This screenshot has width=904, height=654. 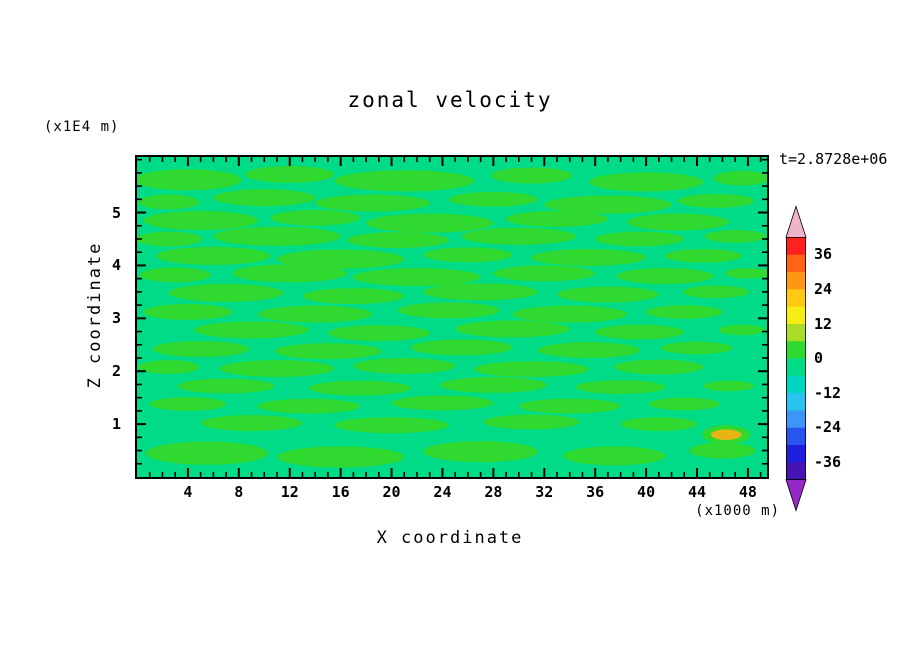 I want to click on colorbar-tick-label: -36, so click(x=828, y=461).